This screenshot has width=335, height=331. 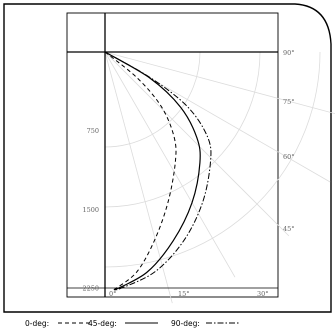 What do you see at coordinates (93, 131) in the screenshot?
I see `y-tick-label: 750` at bounding box center [93, 131].